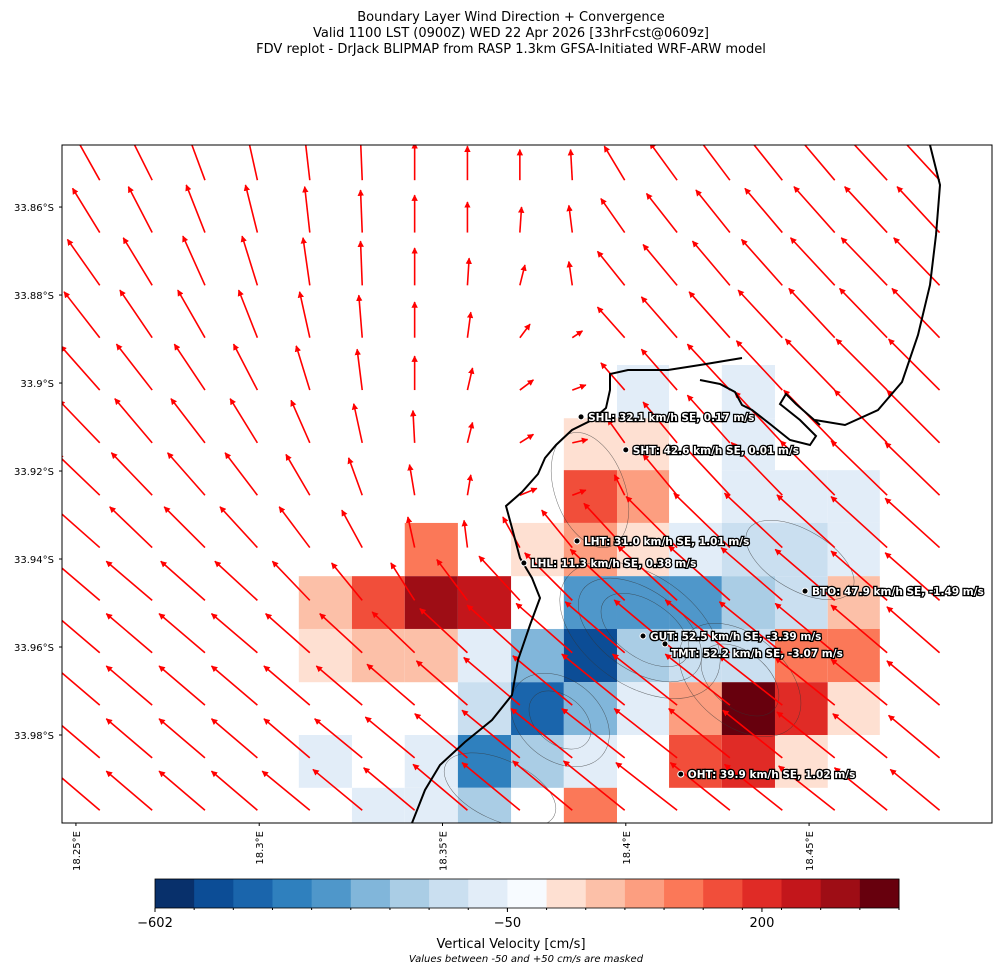  What do you see at coordinates (527, 893) in the screenshot?
I see `colorbar-frame` at bounding box center [527, 893].